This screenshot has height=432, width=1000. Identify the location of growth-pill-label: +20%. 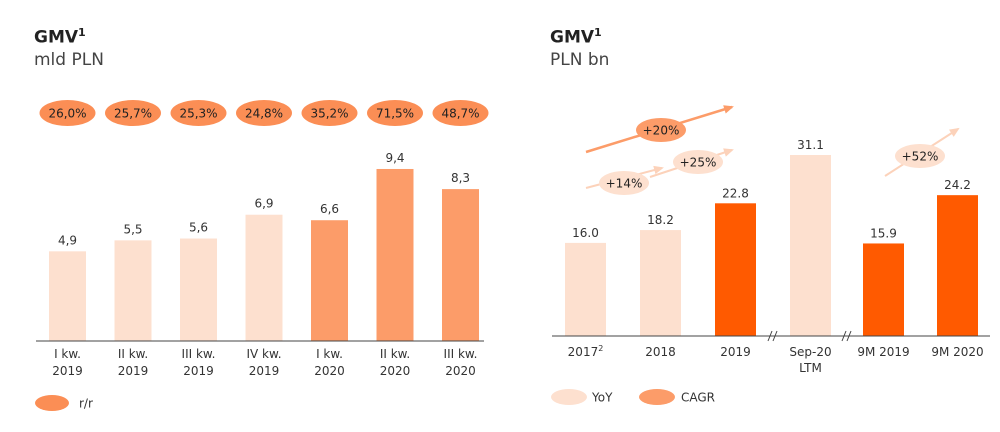
(661, 131).